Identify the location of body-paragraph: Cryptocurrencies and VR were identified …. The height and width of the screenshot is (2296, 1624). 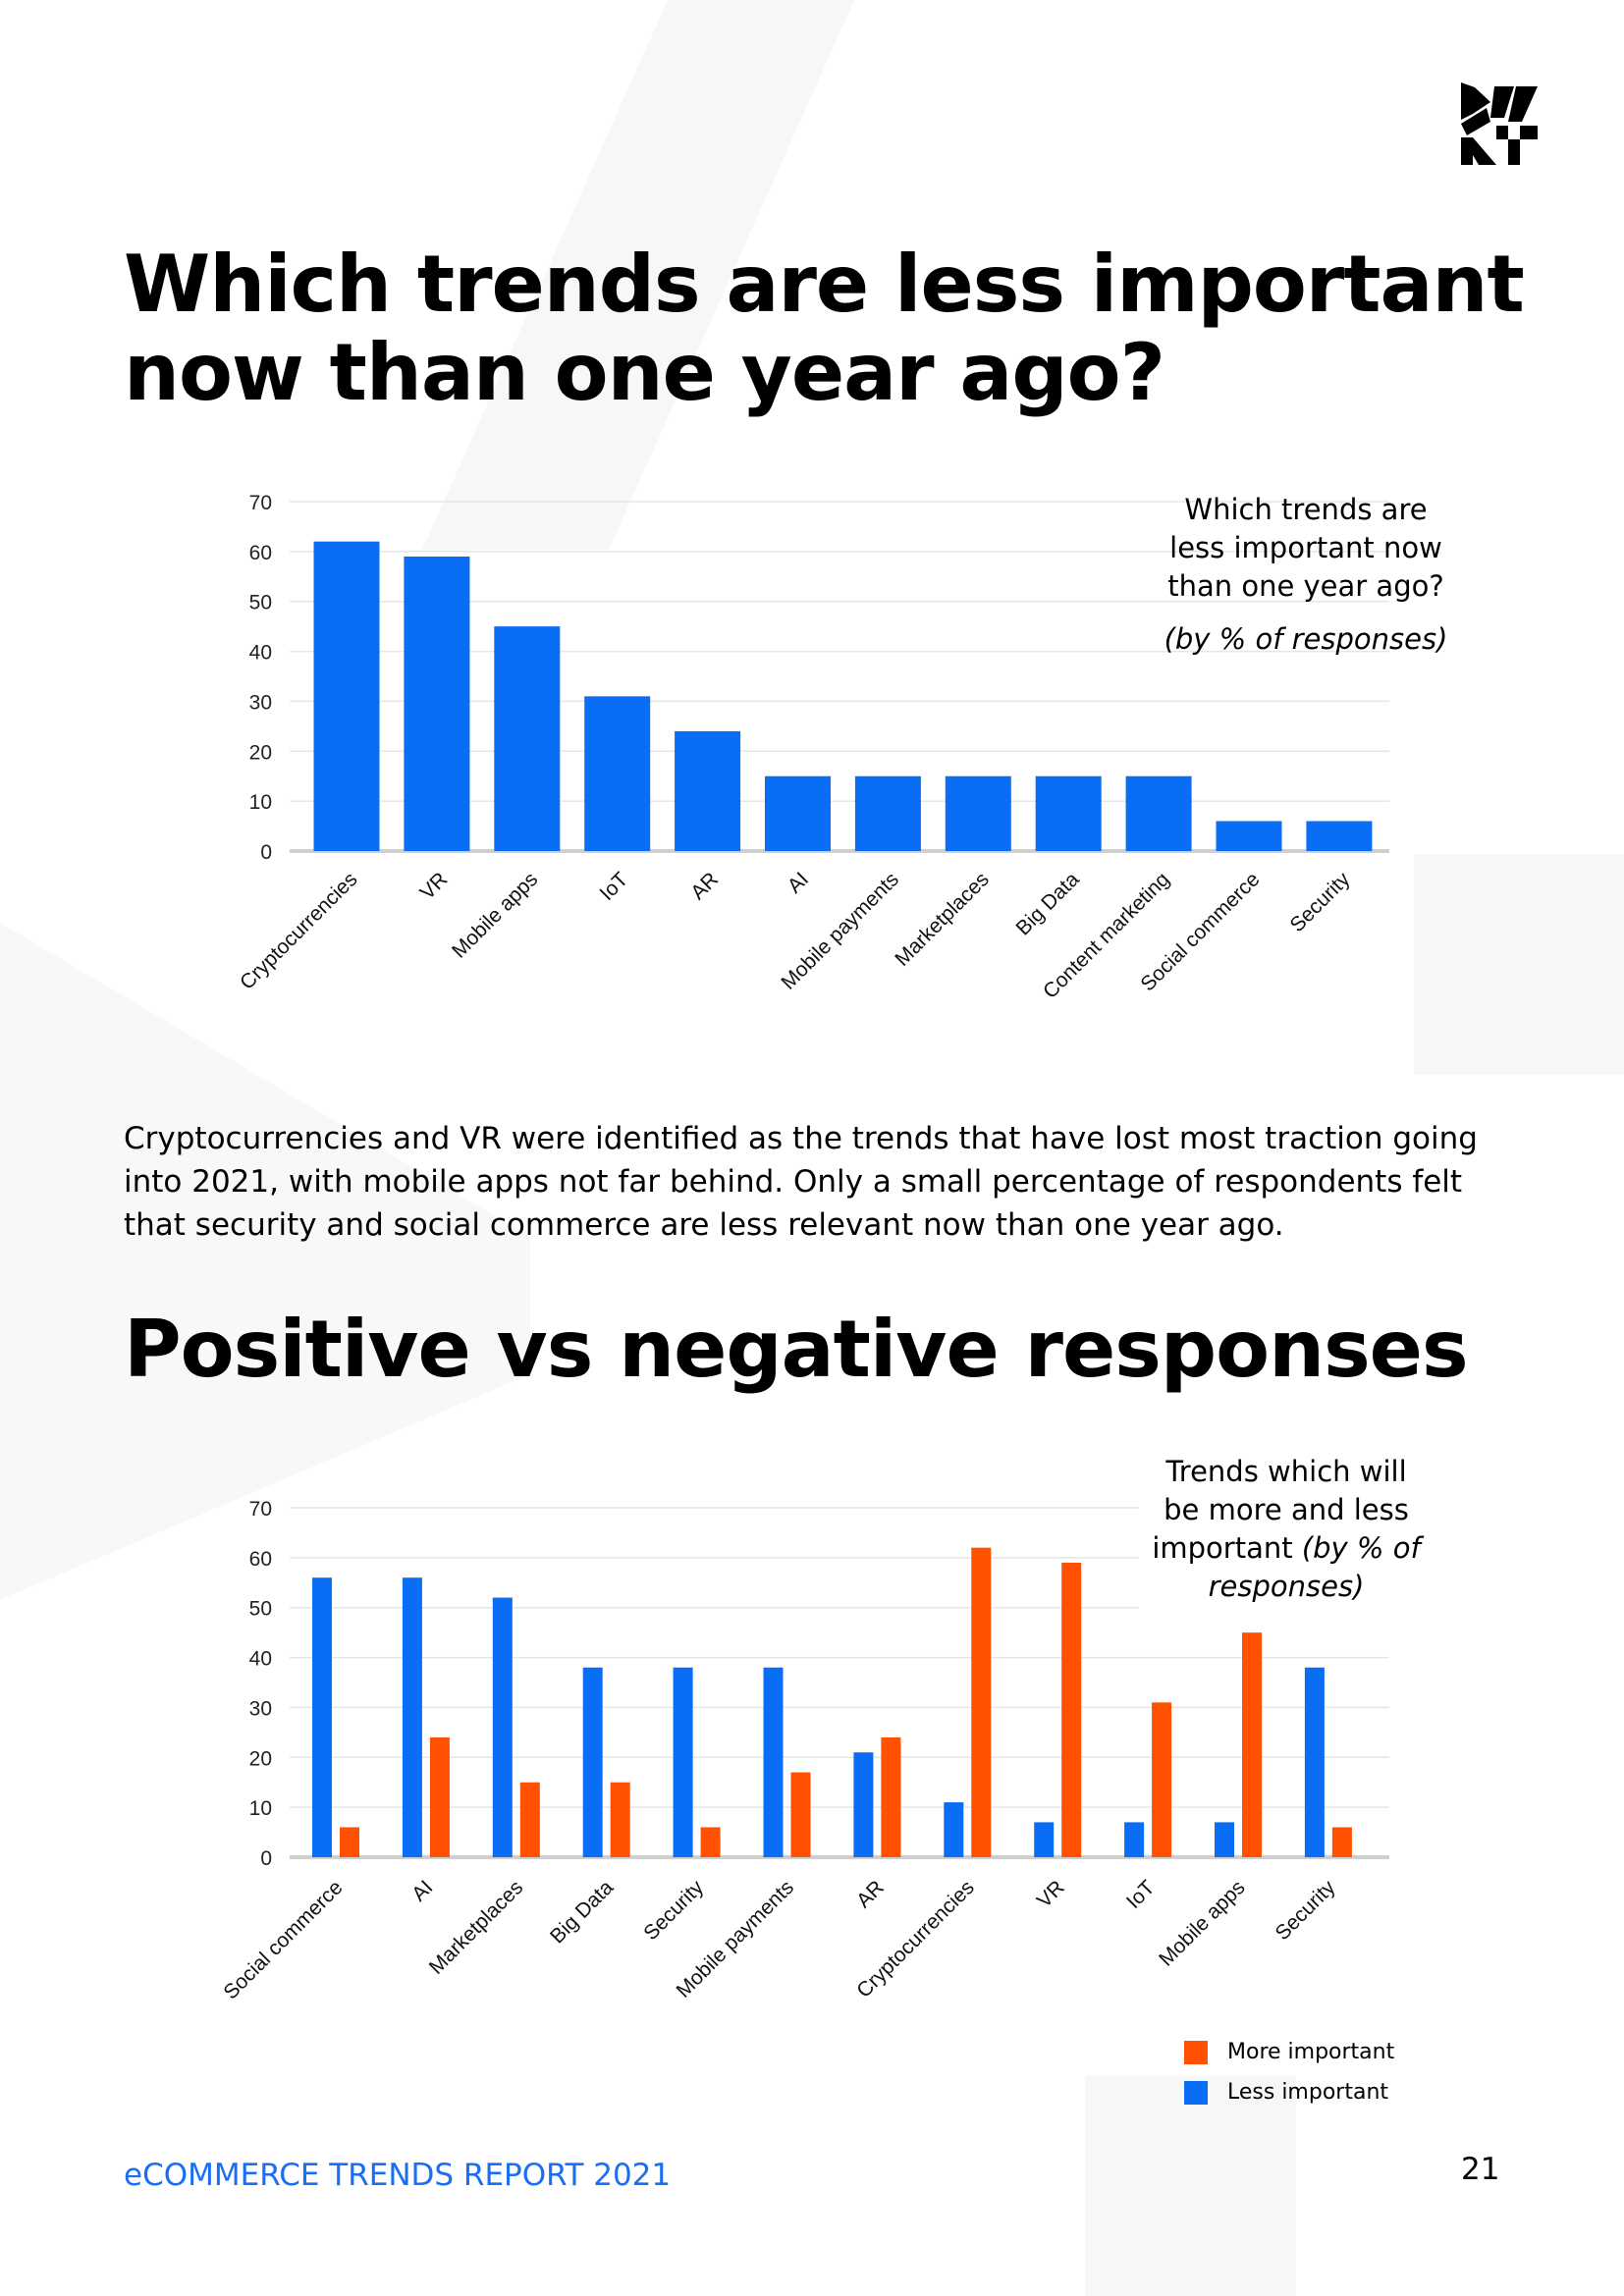
(801, 1182).